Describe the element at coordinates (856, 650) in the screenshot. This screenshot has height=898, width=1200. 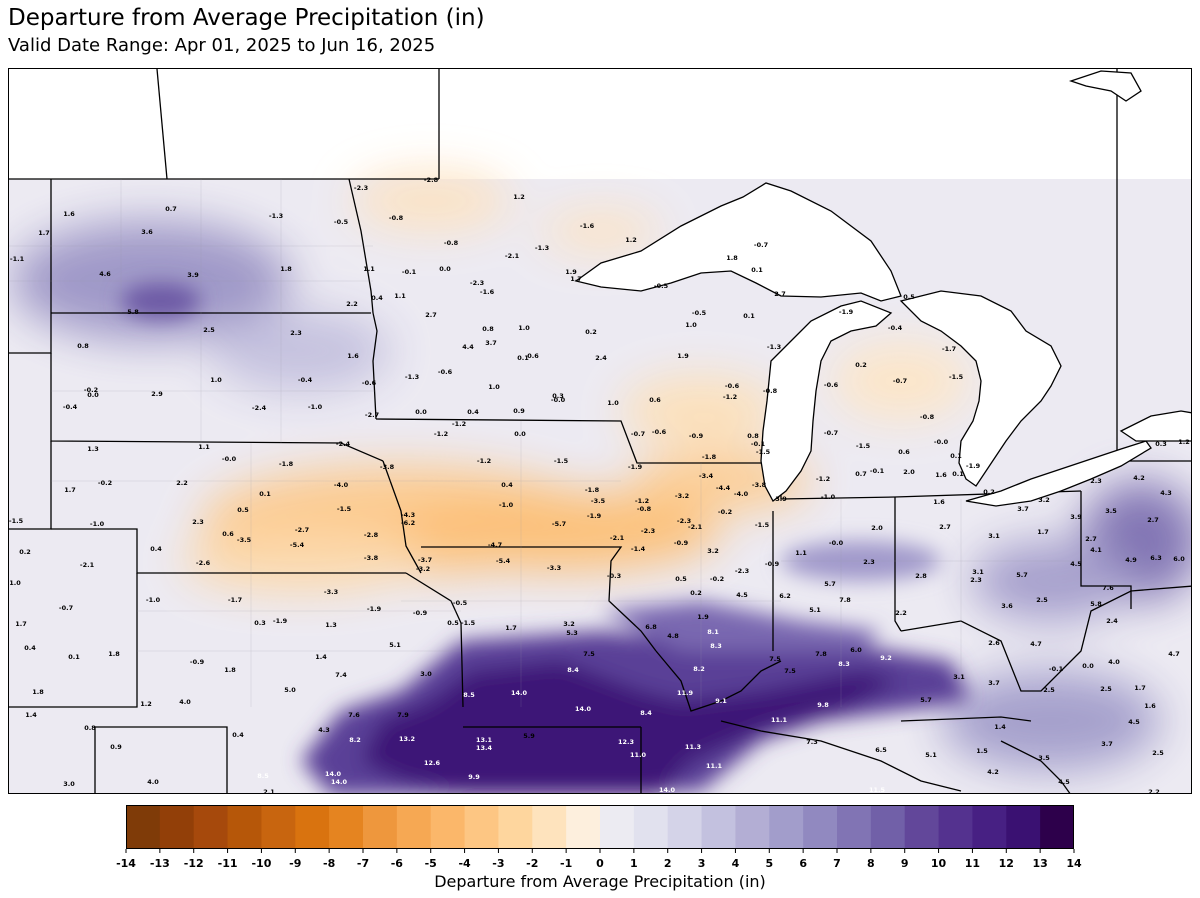
I see `station-value-label: 6.0` at that location.